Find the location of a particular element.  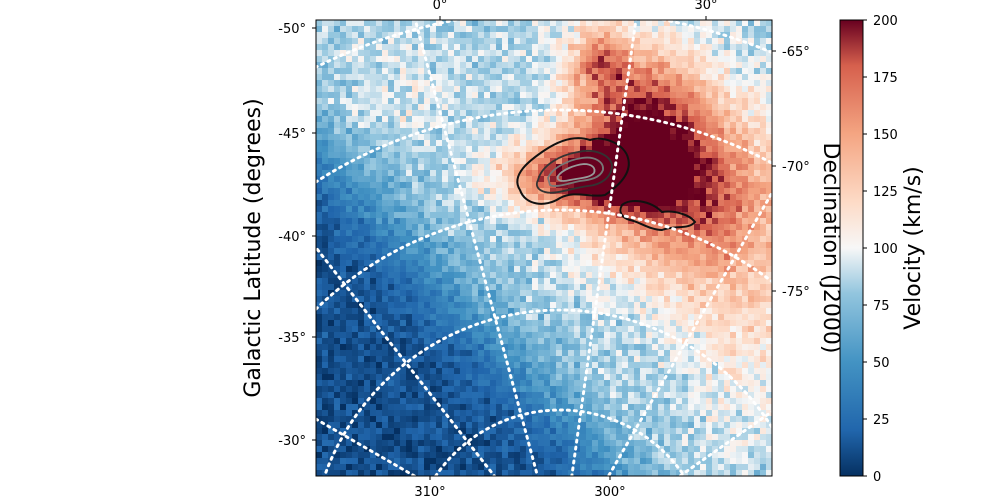

left-tick-label: -40° is located at coordinates (292, 237).